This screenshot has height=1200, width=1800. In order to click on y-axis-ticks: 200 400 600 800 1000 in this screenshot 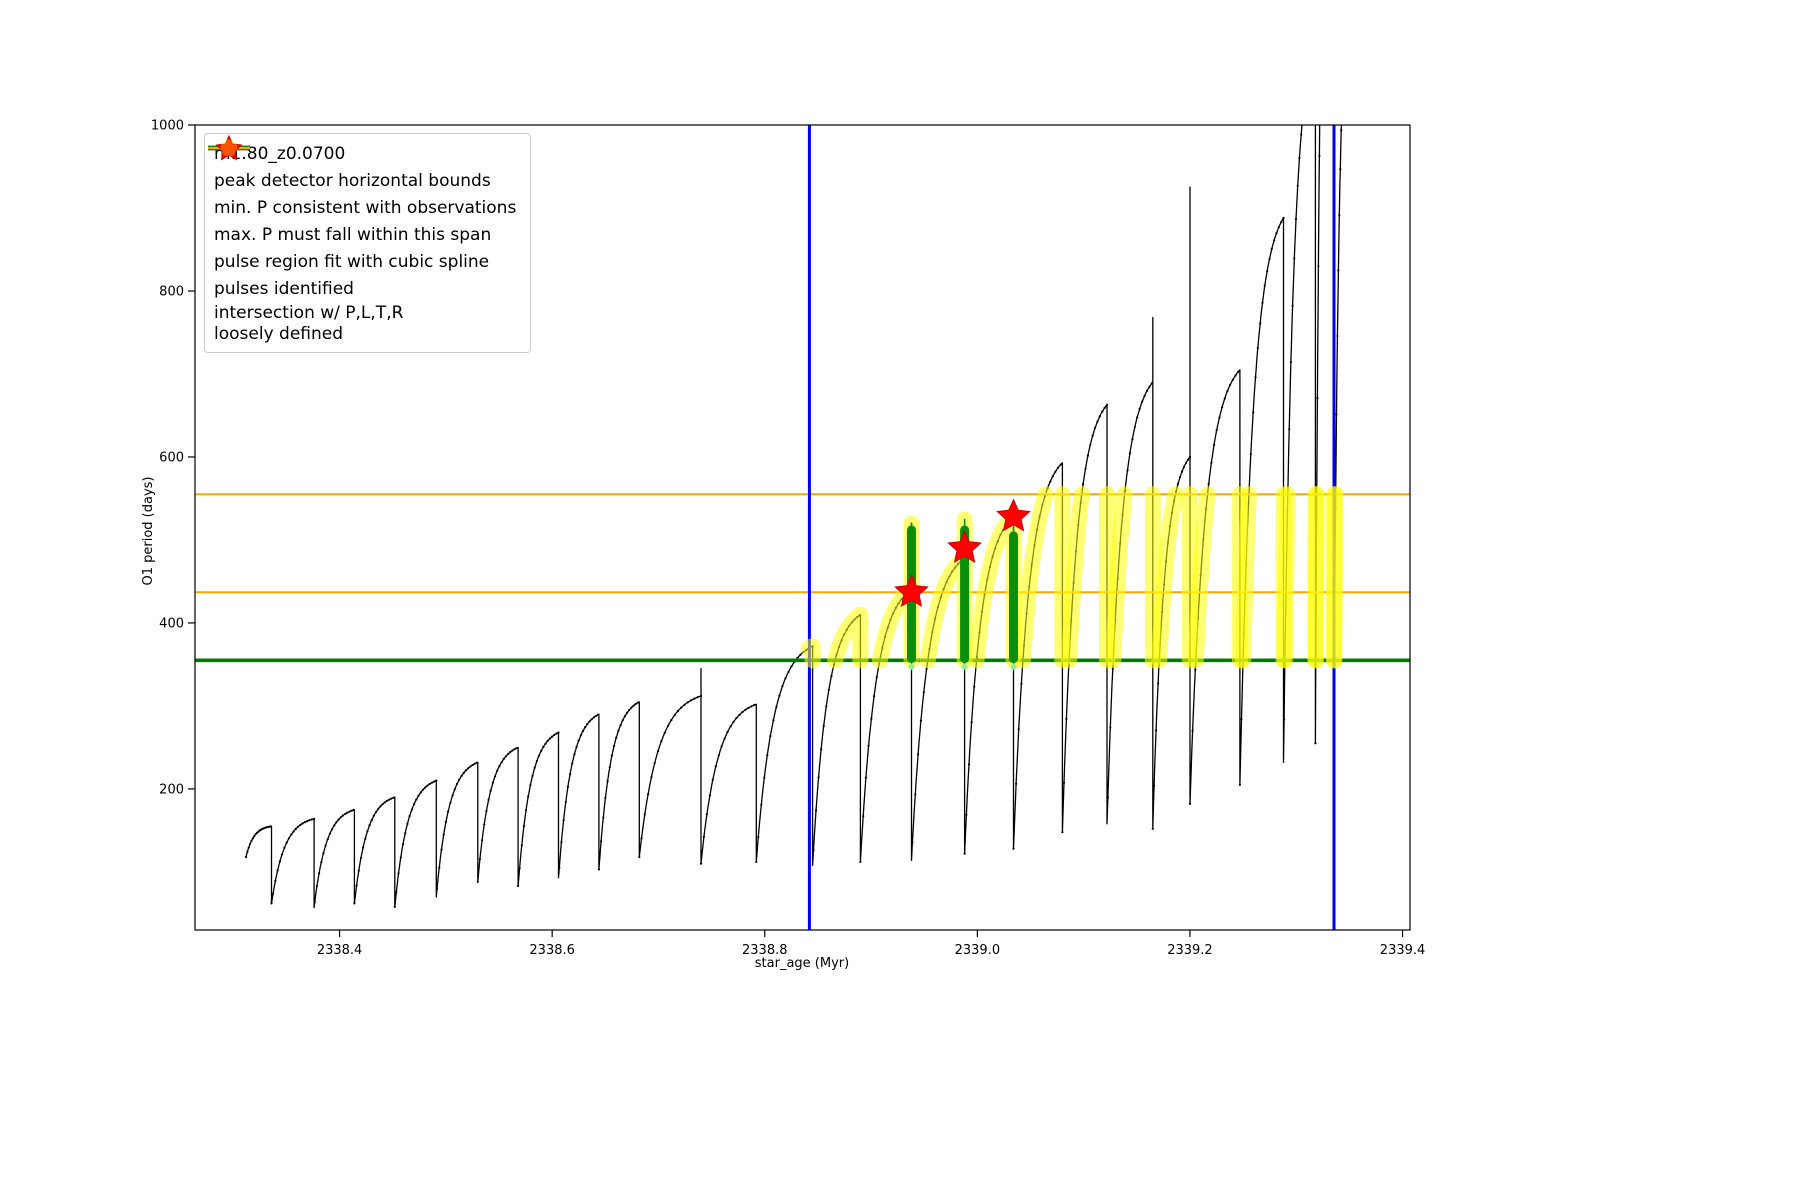, I will do `click(173, 458)`.